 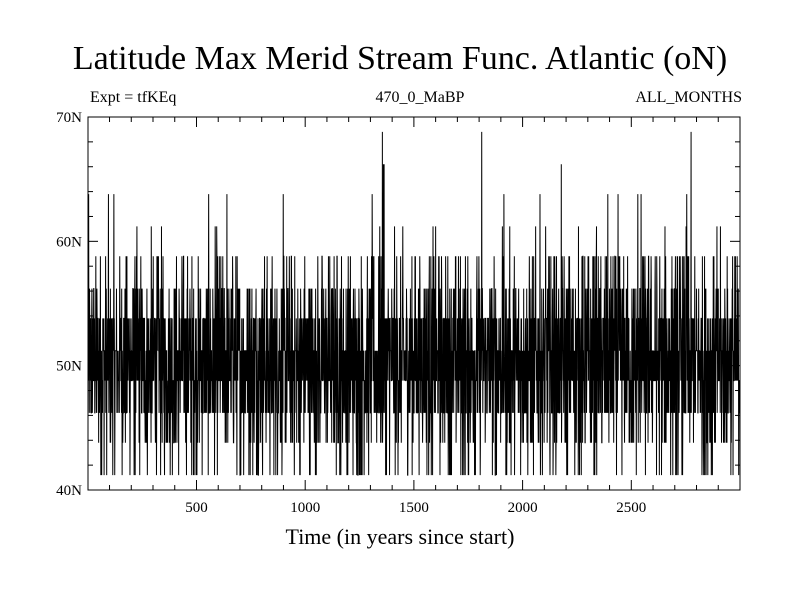 I want to click on y-tick-label: 70N, so click(x=69, y=118).